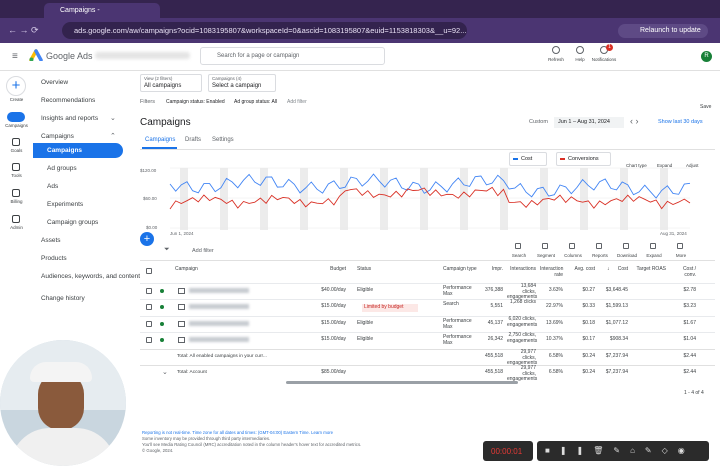 The height and width of the screenshot is (466, 720). Describe the element at coordinates (147, 239) in the screenshot. I see `add-button: +` at that location.